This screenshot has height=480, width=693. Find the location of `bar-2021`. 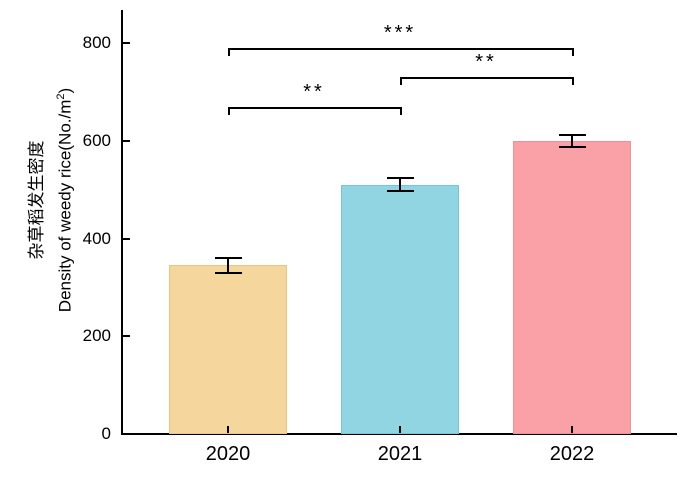

bar-2021 is located at coordinates (400, 309).